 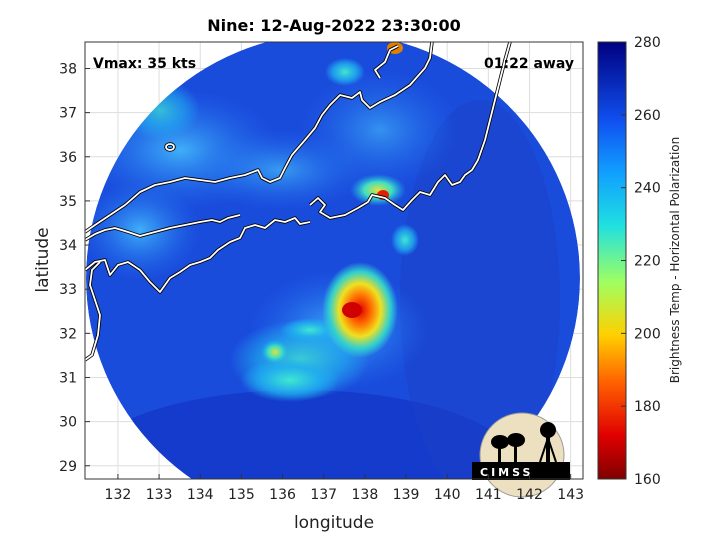 What do you see at coordinates (68, 246) in the screenshot?
I see `y-tick-label: 34` at bounding box center [68, 246].